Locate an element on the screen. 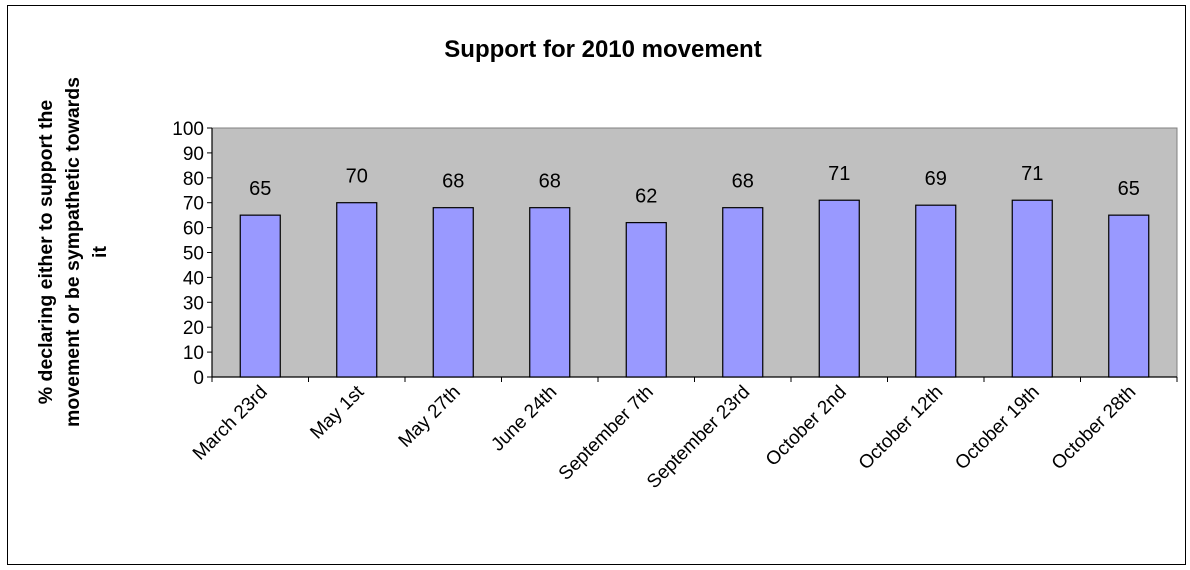 The image size is (1190, 570). x-tick-label: October 19th is located at coordinates (997, 428).